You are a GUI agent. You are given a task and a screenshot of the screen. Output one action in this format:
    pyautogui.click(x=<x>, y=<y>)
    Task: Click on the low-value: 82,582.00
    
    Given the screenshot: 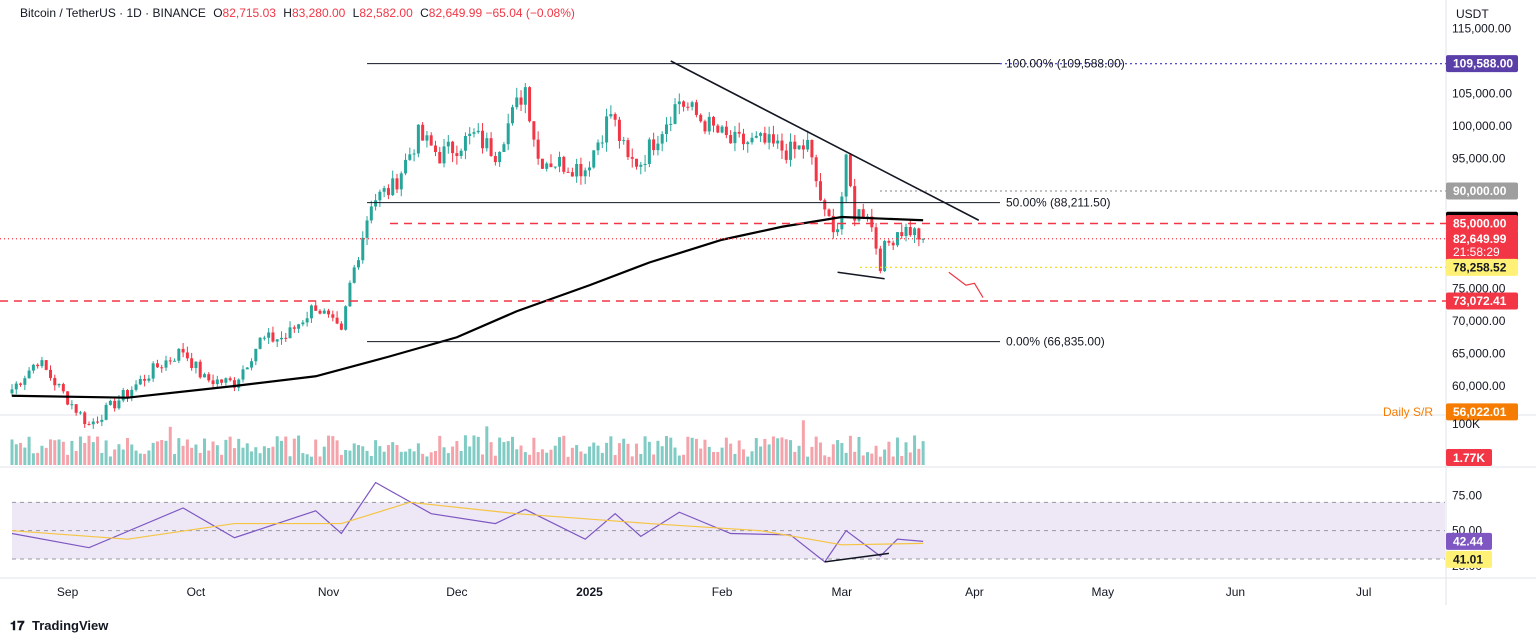 What is the action you would take?
    pyautogui.click(x=386, y=13)
    